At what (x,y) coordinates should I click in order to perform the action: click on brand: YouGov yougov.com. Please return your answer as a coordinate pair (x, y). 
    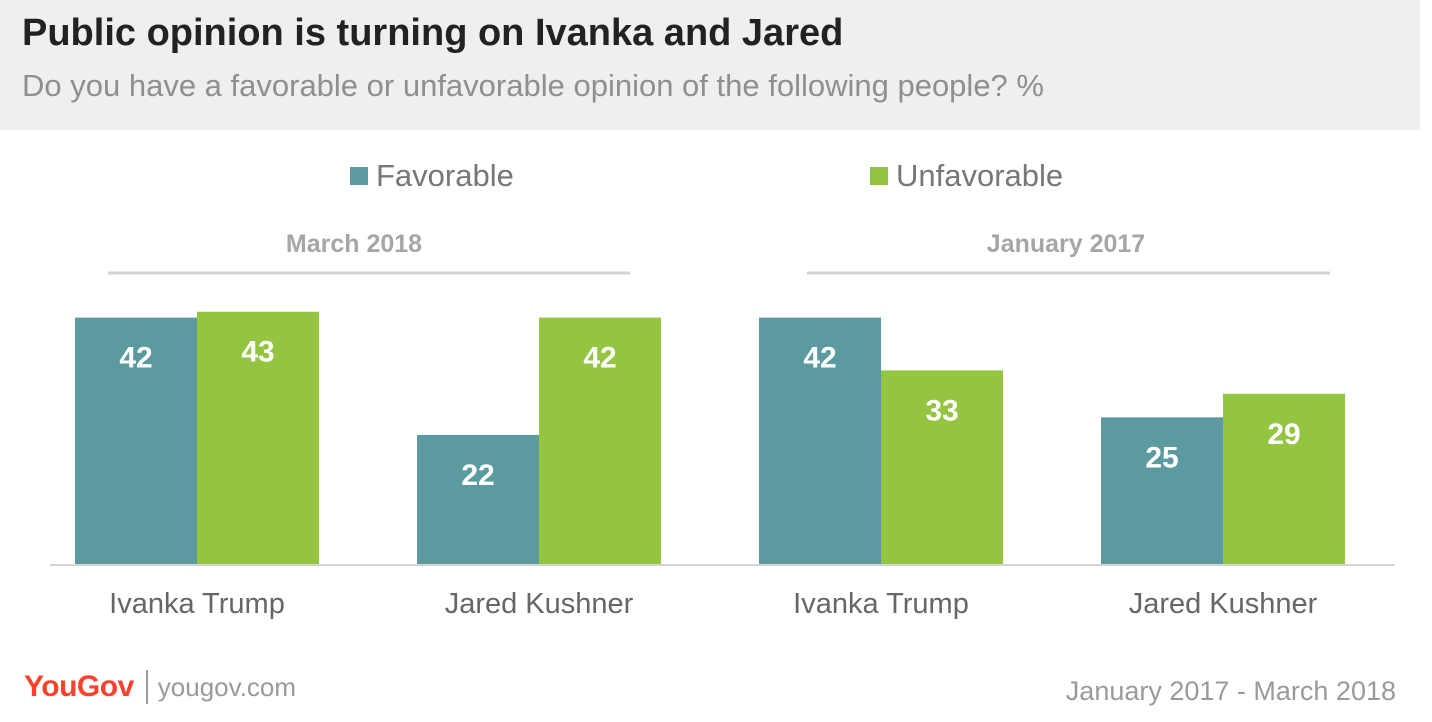
    Looking at the image, I should click on (160, 687).